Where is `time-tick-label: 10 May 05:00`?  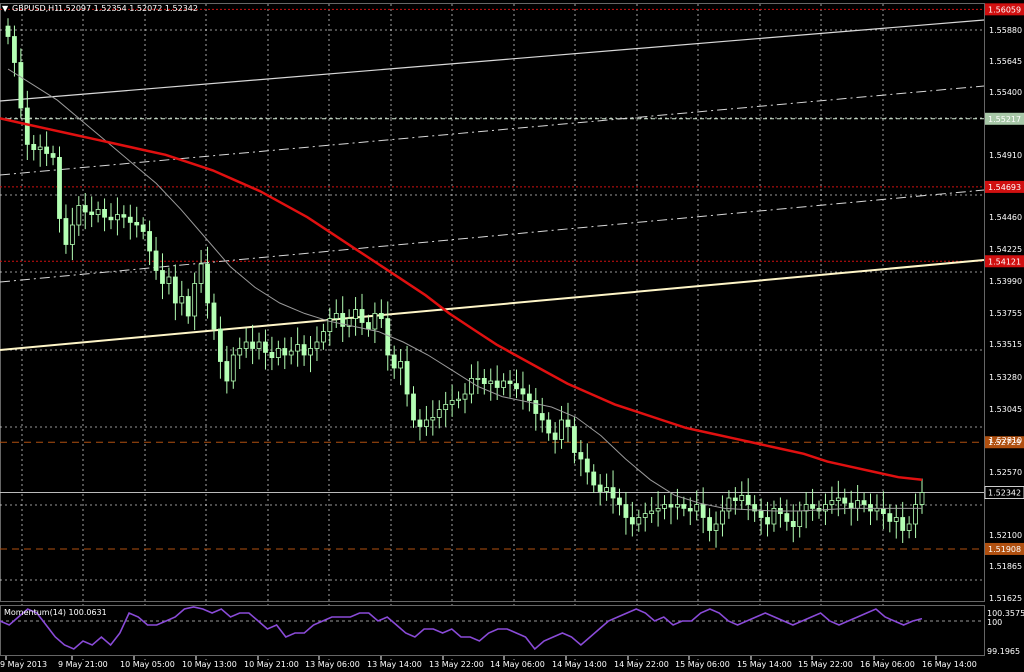
time-tick-label: 10 May 05:00 is located at coordinates (147, 664).